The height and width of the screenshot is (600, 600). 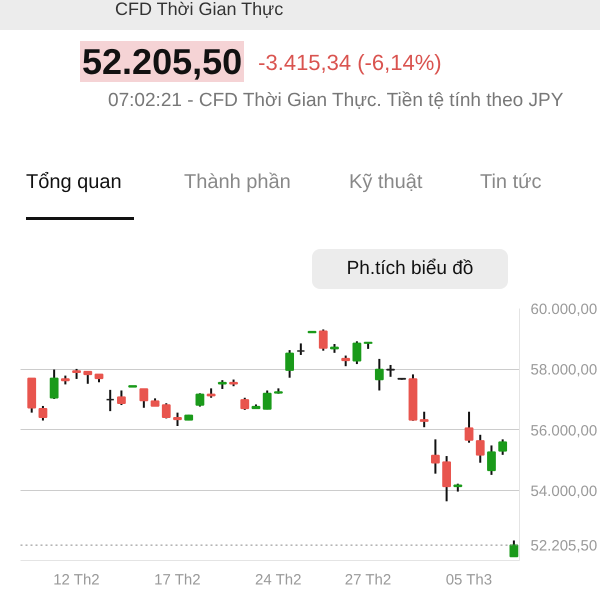 I want to click on x-tick-label: 17 Th2, so click(x=177, y=580).